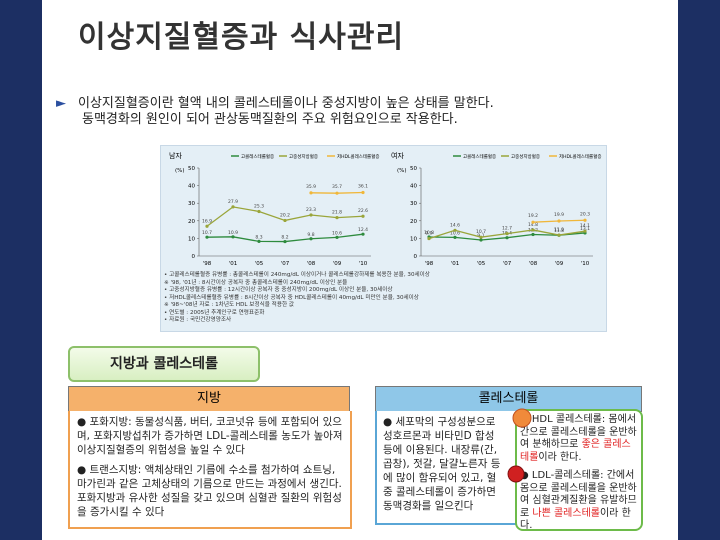  What do you see at coordinates (455, 225) in the screenshot?
I see `data-label: 14.6` at bounding box center [455, 225].